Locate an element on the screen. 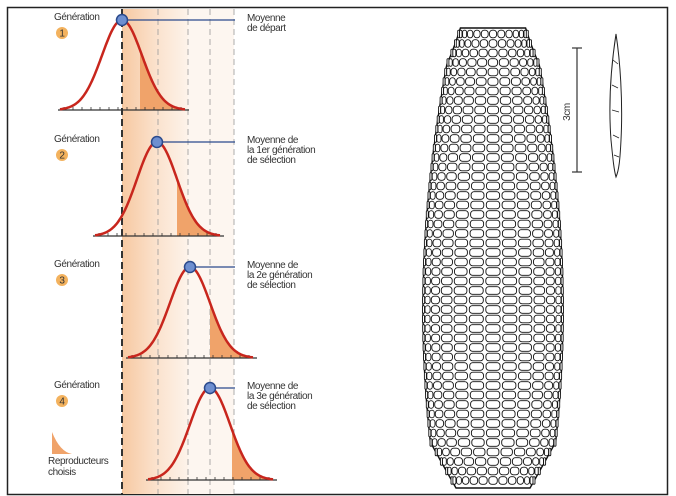  generation-number: 4 is located at coordinates (62, 402).